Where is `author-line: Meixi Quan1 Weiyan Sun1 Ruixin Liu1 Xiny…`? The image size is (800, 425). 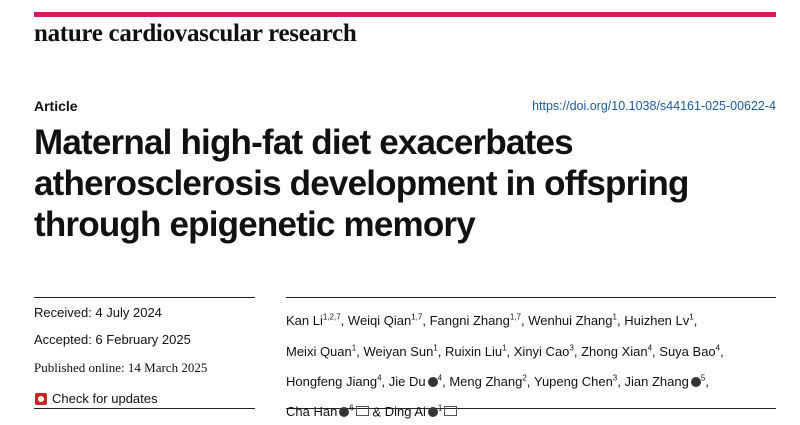 author-line: Meixi Quan1 Weiyan Sun1 Ruixin Liu1 Xiny… is located at coordinates (505, 349).